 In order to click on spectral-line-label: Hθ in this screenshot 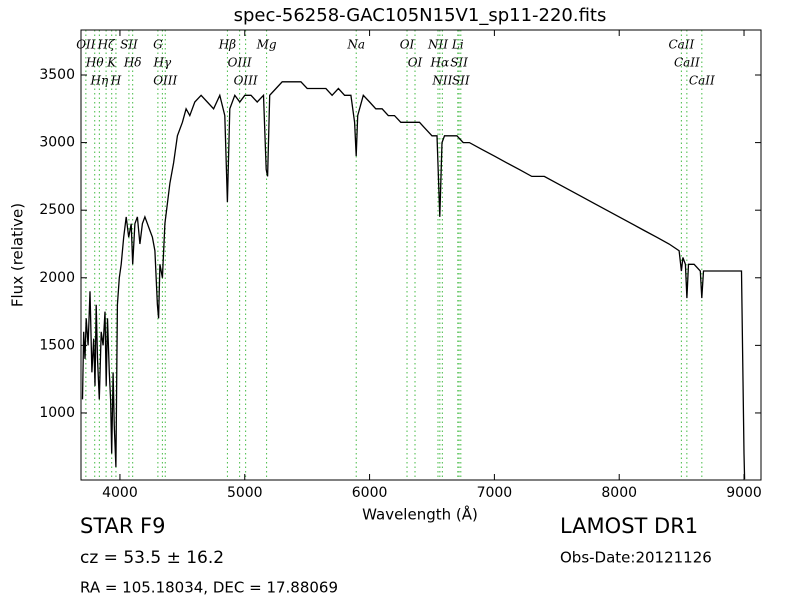, I will do `click(94, 63)`.